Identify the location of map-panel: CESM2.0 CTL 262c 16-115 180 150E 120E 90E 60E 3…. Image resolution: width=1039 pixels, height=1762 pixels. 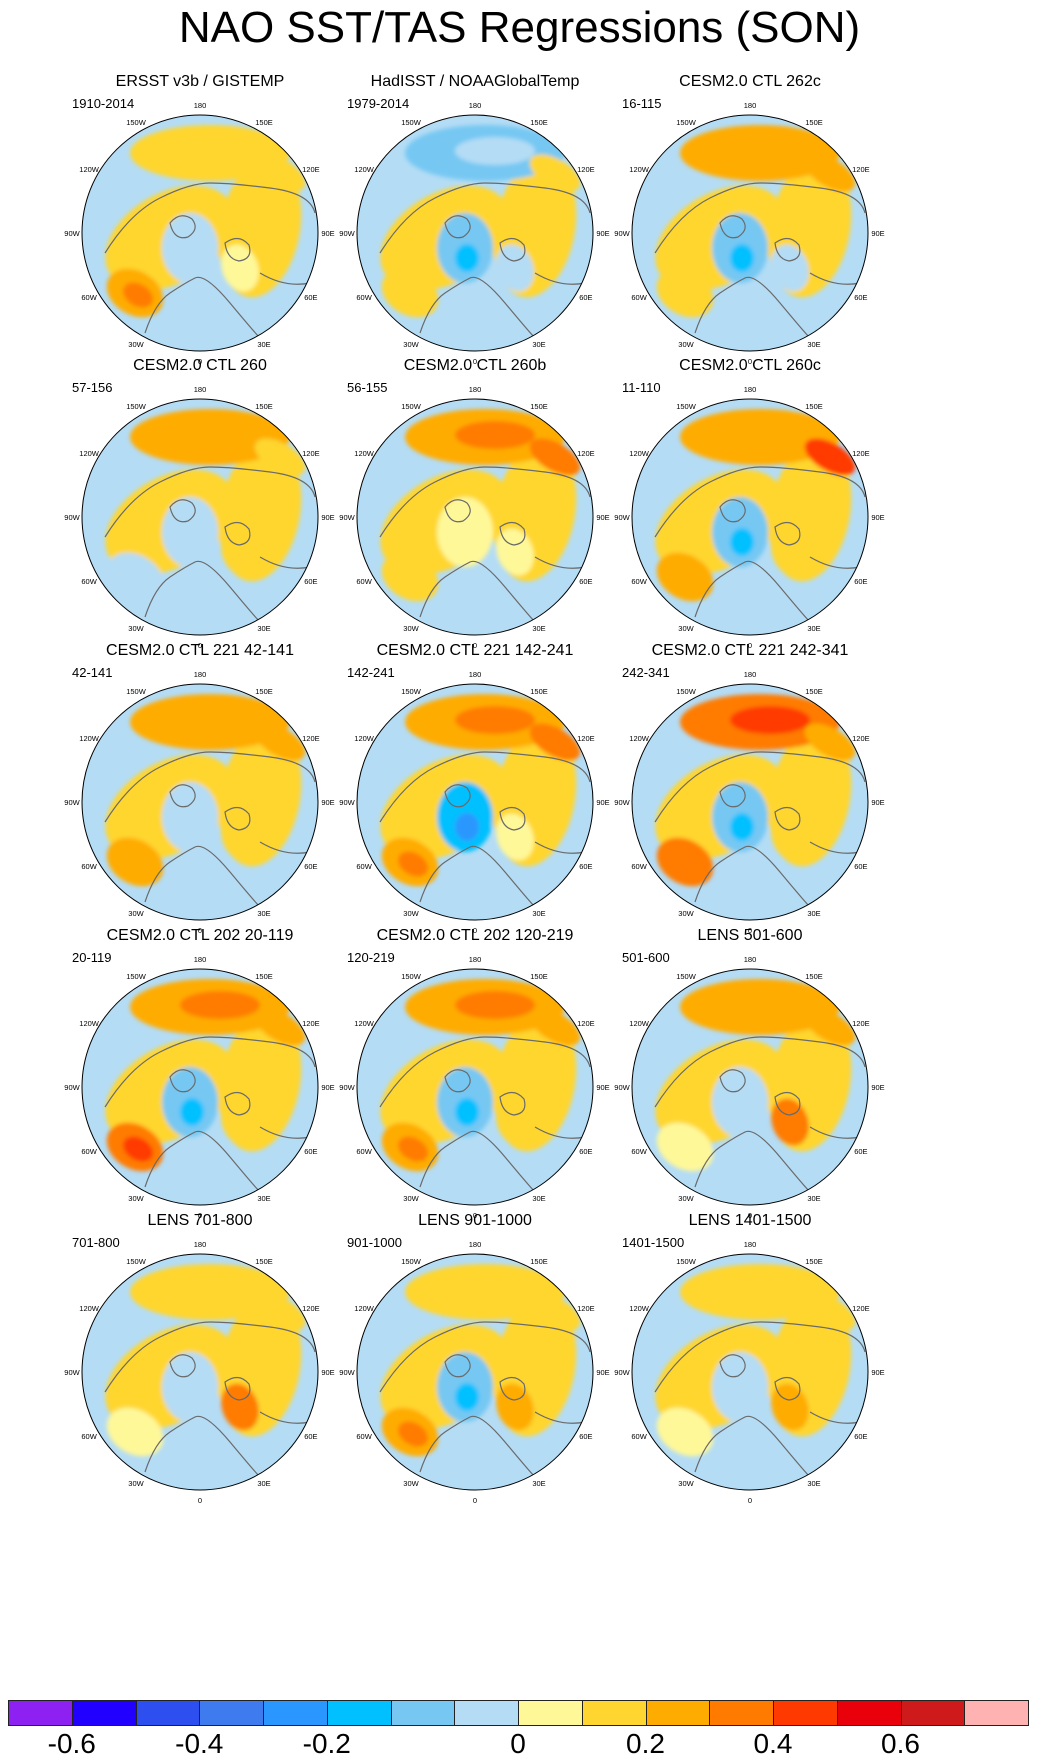
(750, 222).